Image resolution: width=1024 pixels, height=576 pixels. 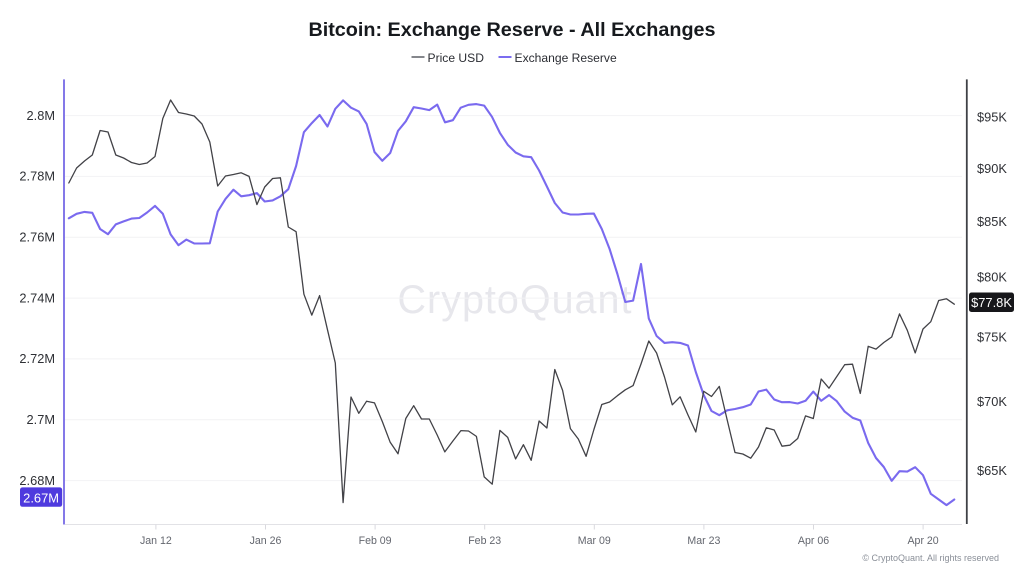 I want to click on svg-text: 2.8M, so click(x=41, y=115).